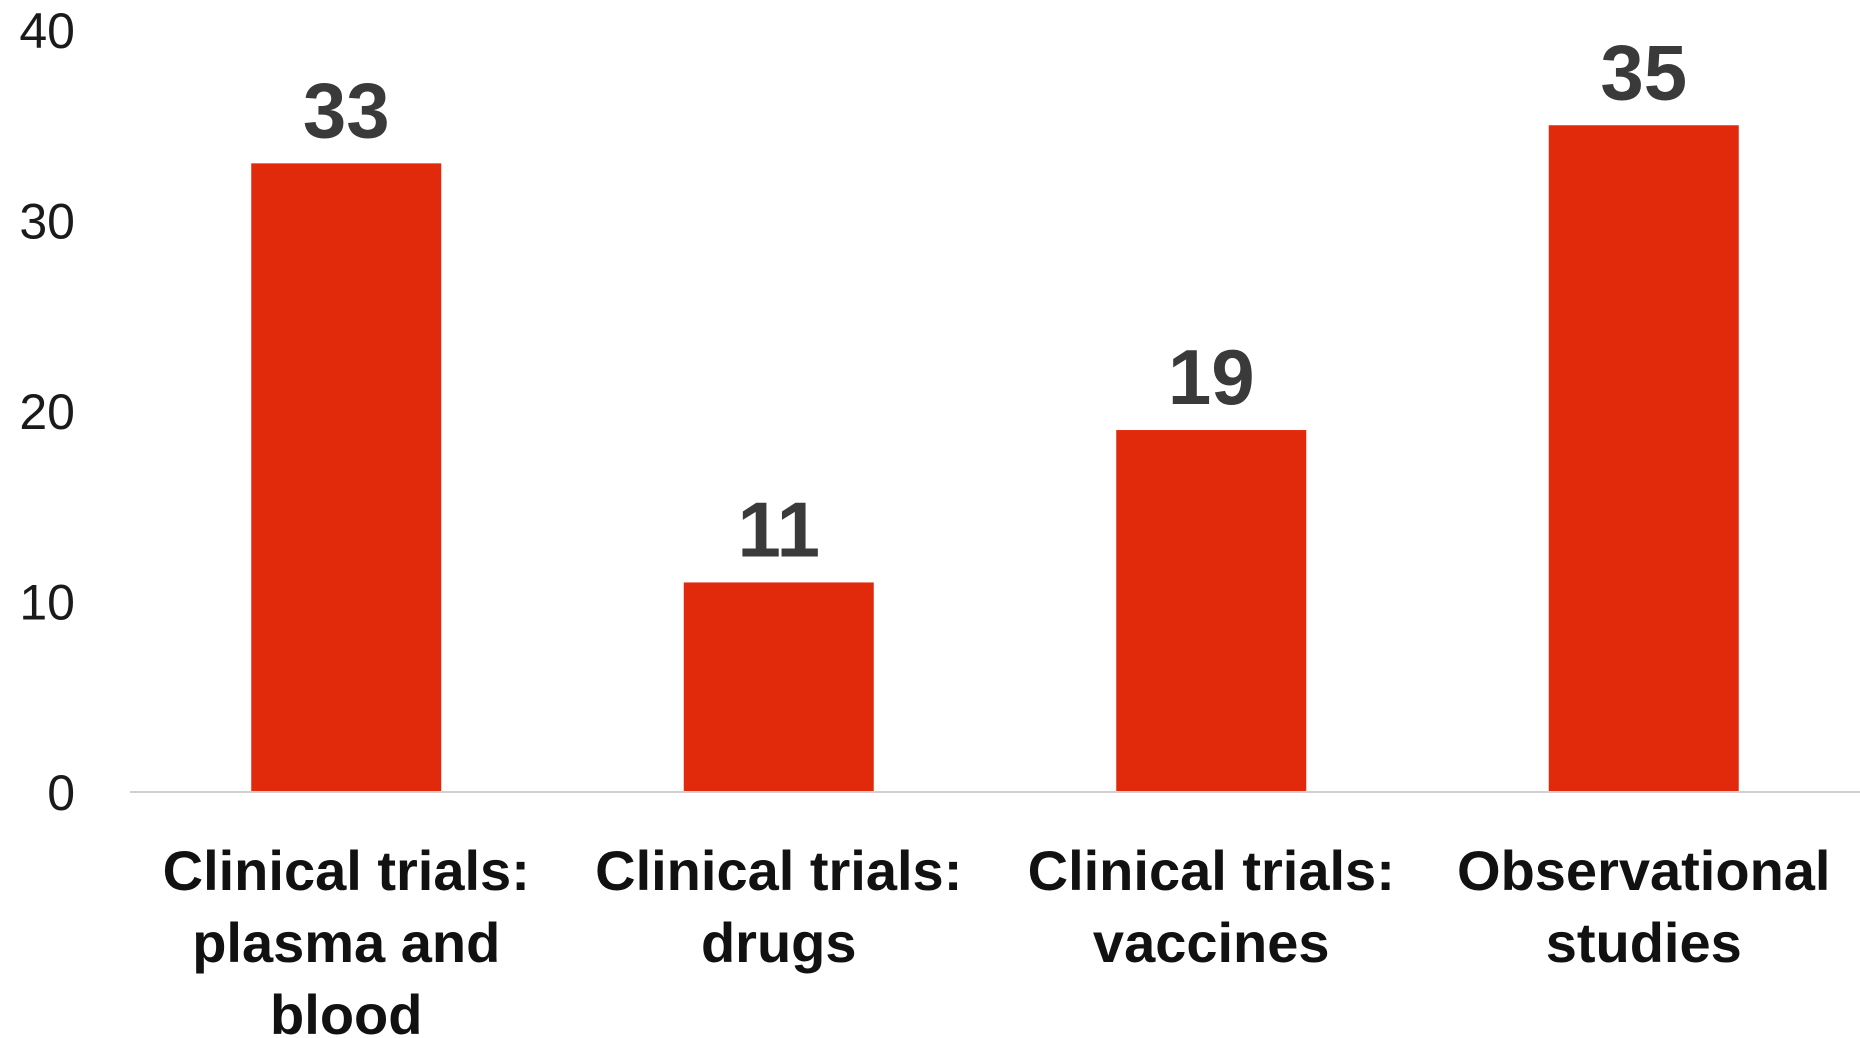 The height and width of the screenshot is (1038, 1860). I want to click on y-tick-label: 40, so click(47, 31).